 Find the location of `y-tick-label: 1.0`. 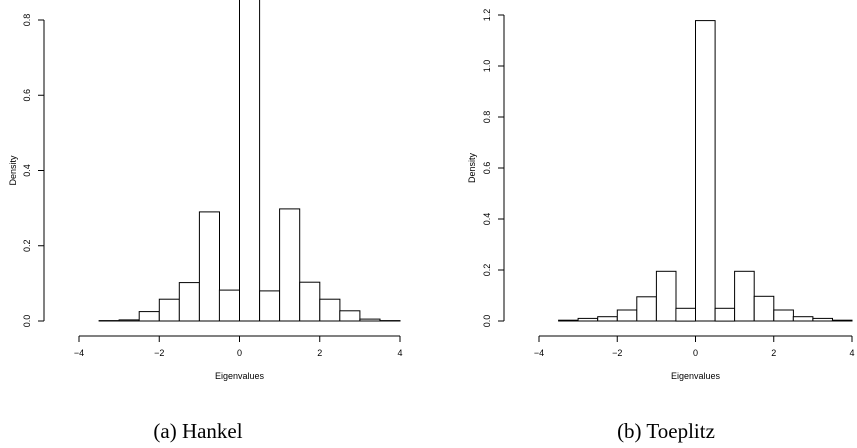

y-tick-label: 1.0 is located at coordinates (487, 66).